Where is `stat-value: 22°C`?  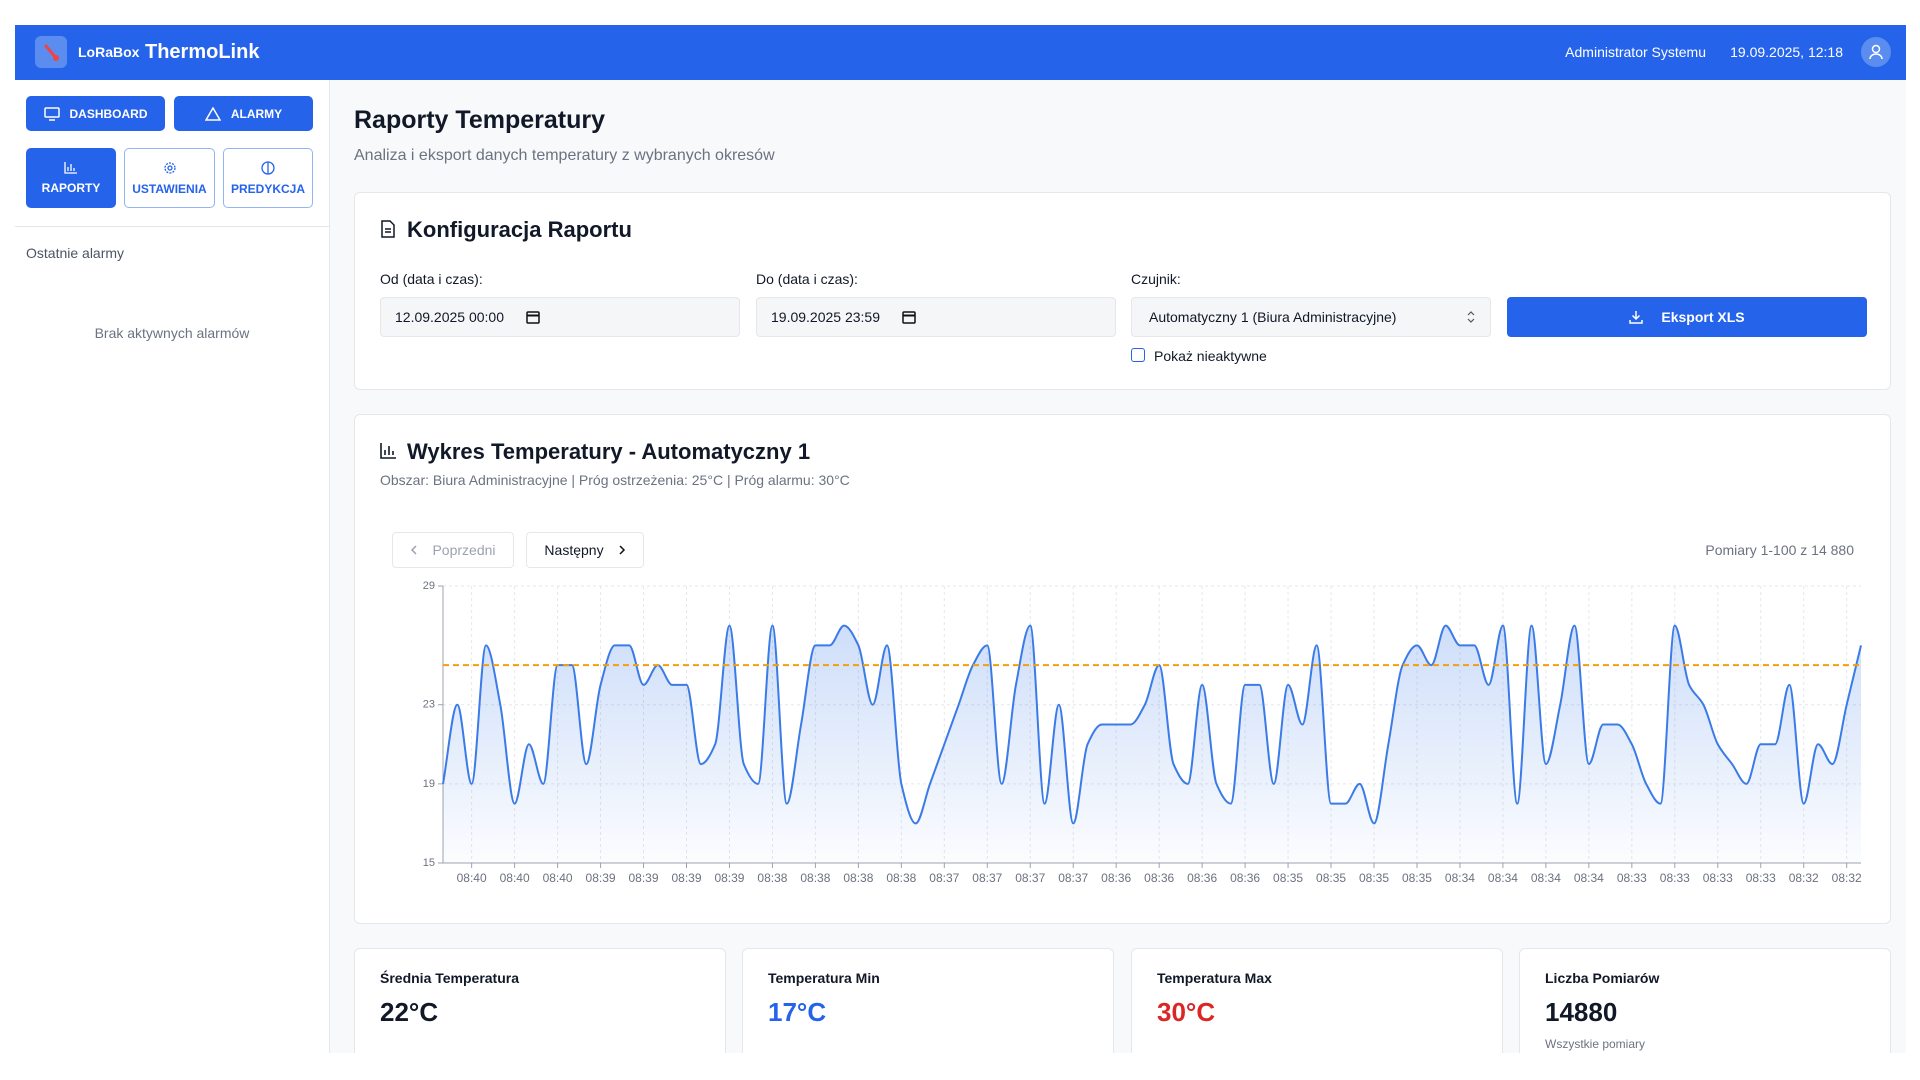 stat-value: 22°C is located at coordinates (409, 1012).